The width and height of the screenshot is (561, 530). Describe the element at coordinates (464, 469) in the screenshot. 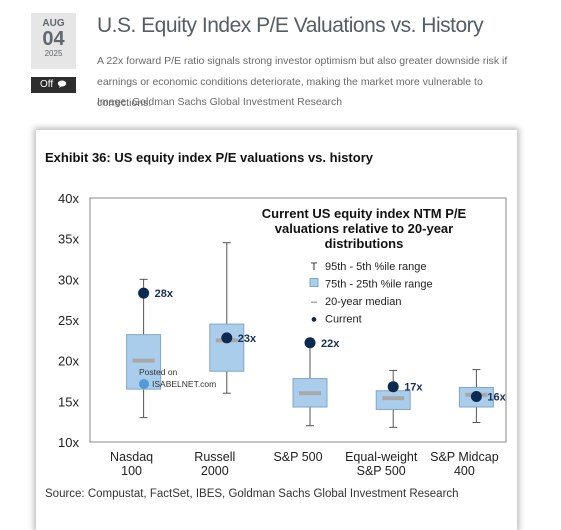

I see `category-label: 400` at that location.